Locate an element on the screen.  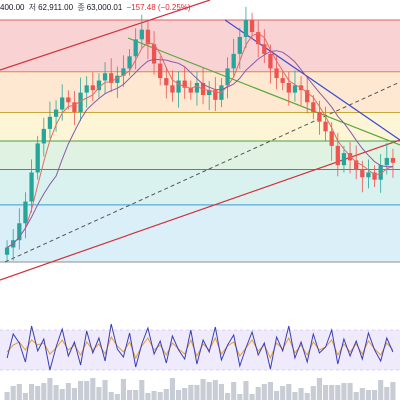
header-low-label: 저 is located at coordinates (32, 7).